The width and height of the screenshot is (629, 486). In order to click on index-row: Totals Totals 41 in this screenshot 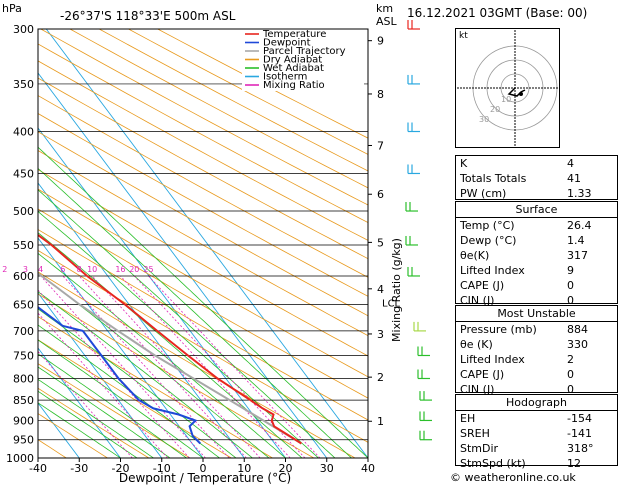, I will do `click(536, 178)`.